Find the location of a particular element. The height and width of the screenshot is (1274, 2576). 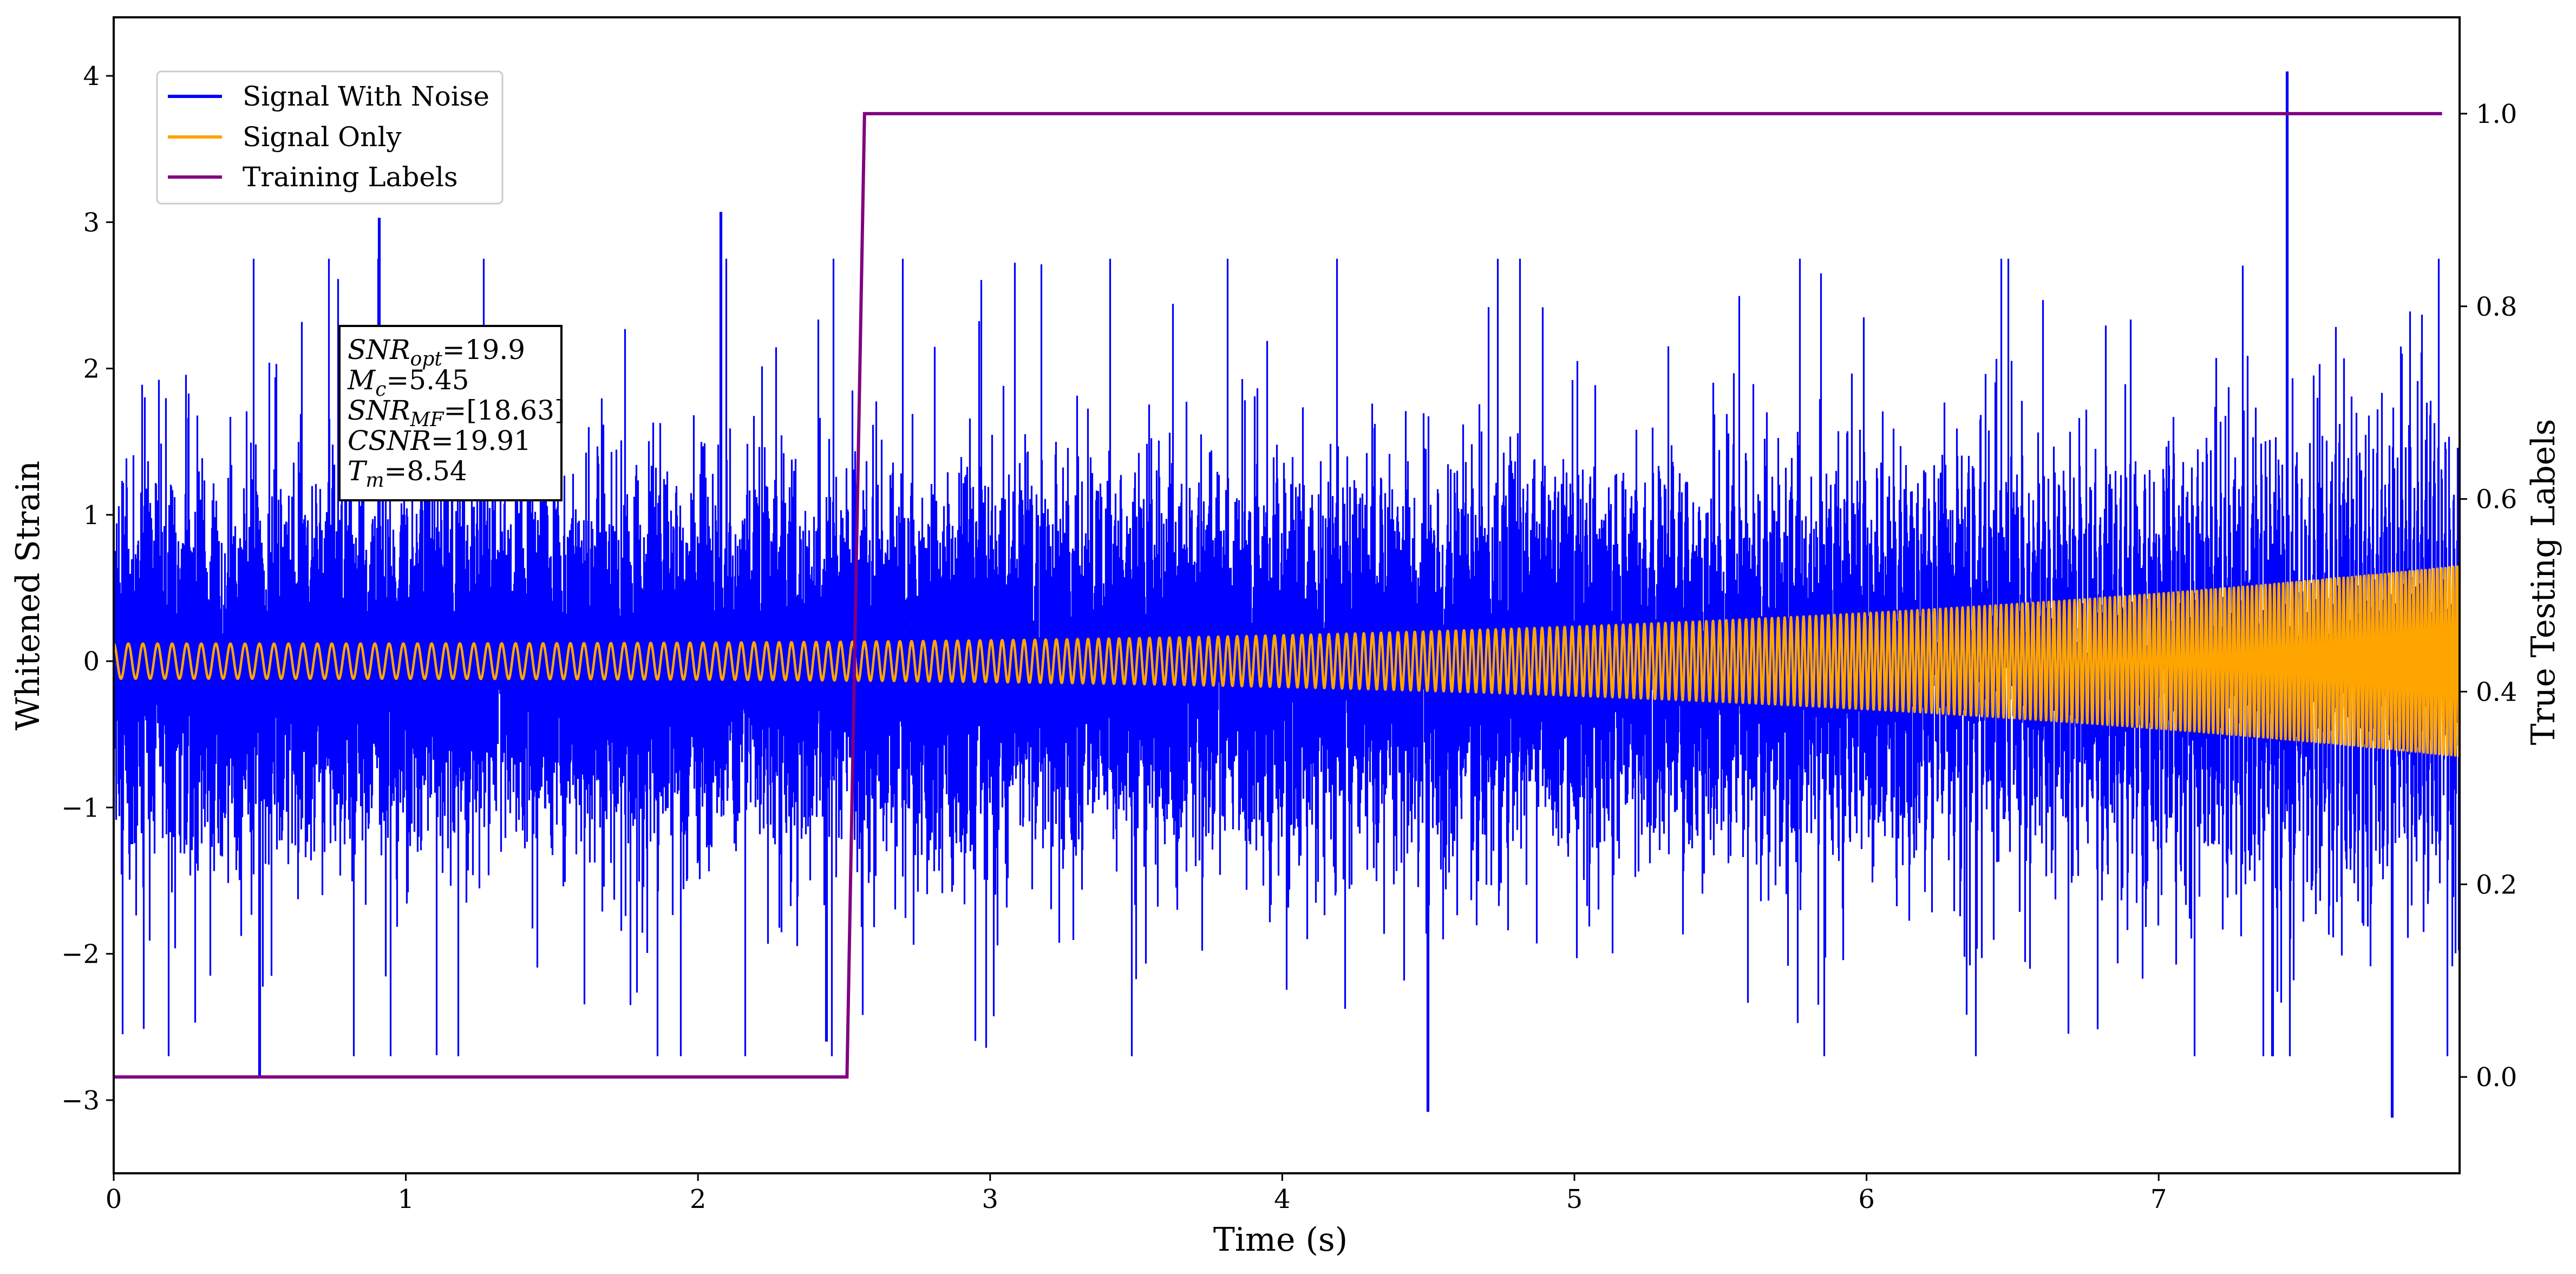

y2-tick-label: 0.0 is located at coordinates (2496, 1077).